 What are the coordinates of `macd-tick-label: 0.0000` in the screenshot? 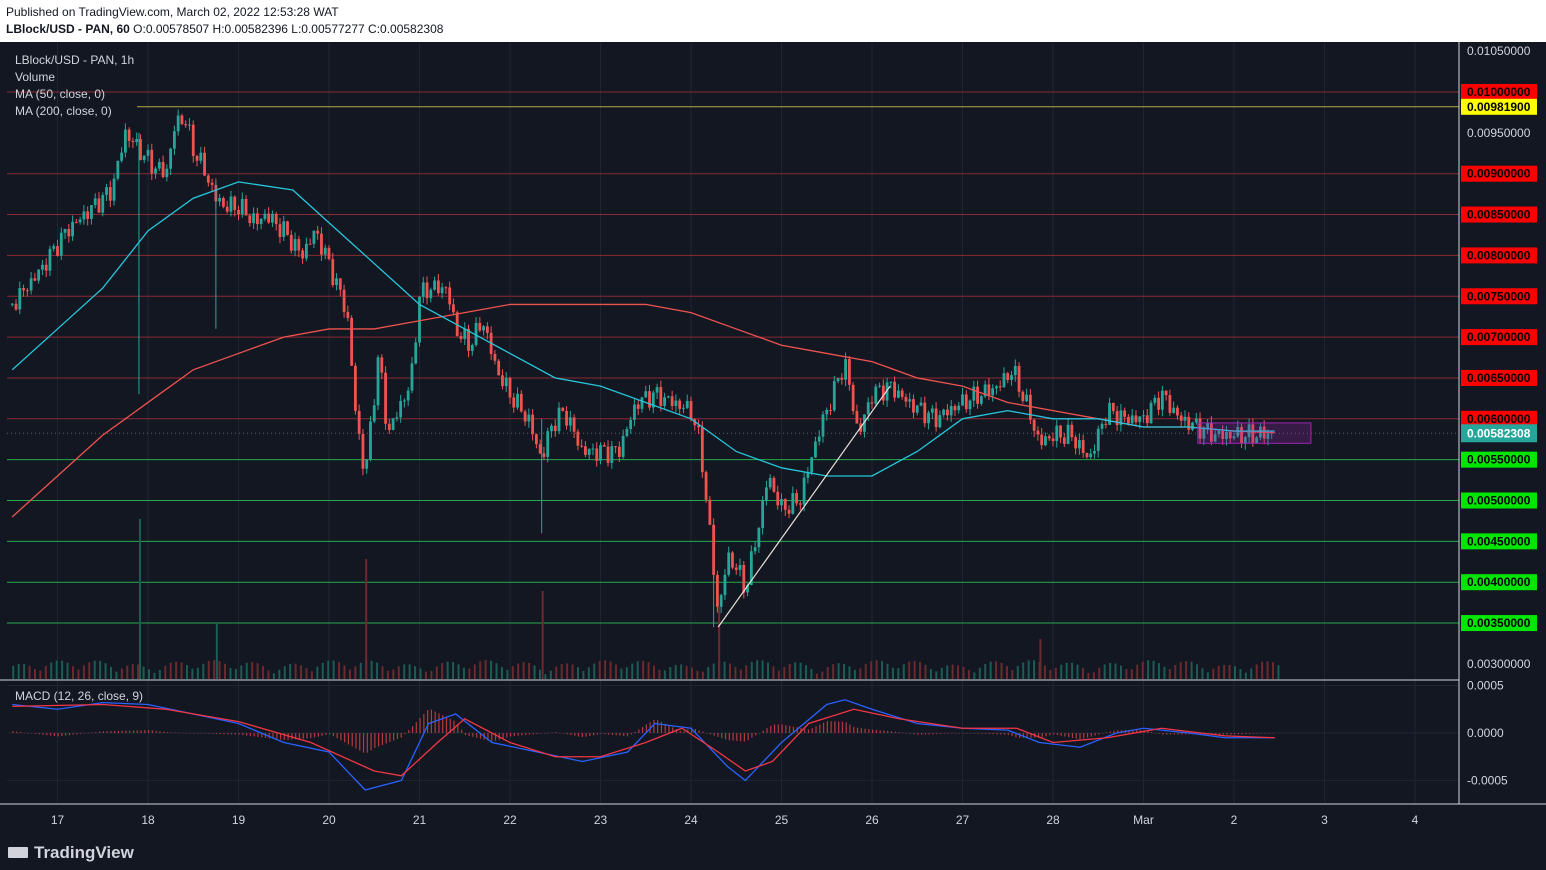 It's located at (1485, 733).